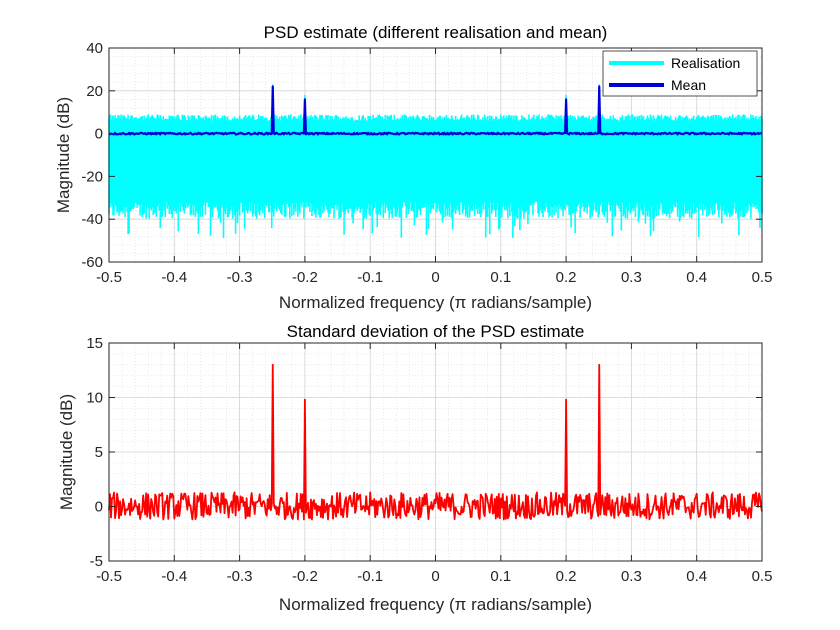  Describe the element at coordinates (92, 262) in the screenshot. I see `y-tick-label: -60` at that location.